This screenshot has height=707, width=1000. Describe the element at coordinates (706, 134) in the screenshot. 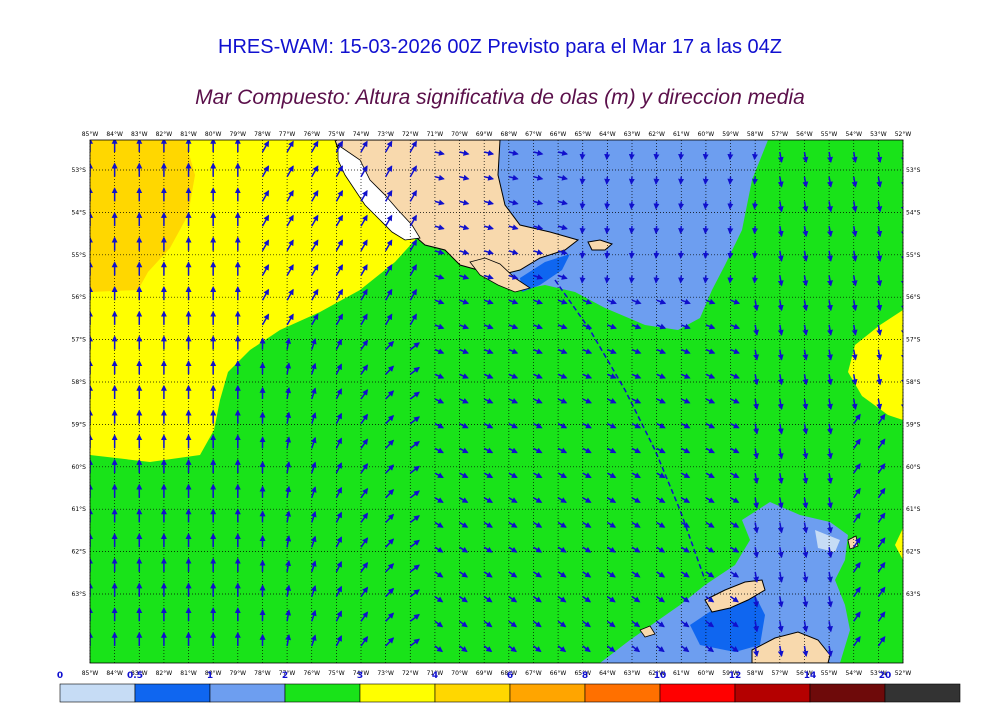

I see `longitude-label: 60°W` at that location.